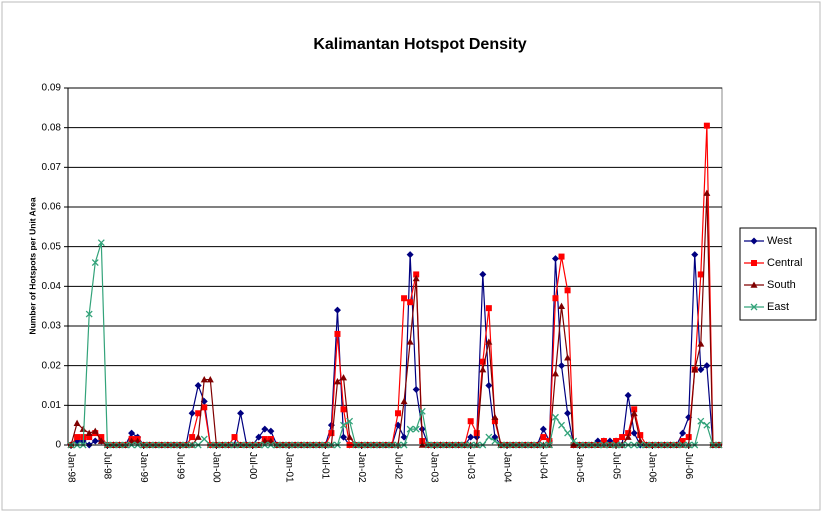 The width and height of the screenshot is (823, 513). What do you see at coordinates (58, 445) in the screenshot?
I see `y-tick-label: 0` at bounding box center [58, 445].